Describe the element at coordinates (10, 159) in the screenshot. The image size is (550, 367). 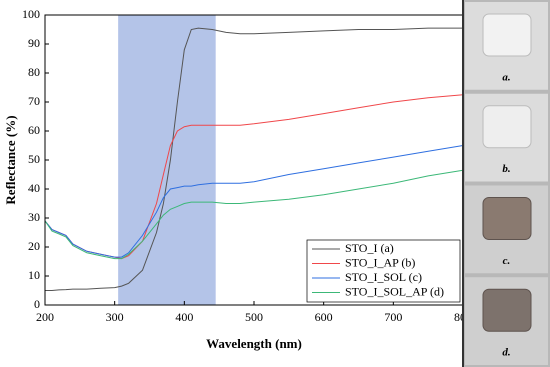
I see `y-axis-label: Reflectance (%)` at that location.